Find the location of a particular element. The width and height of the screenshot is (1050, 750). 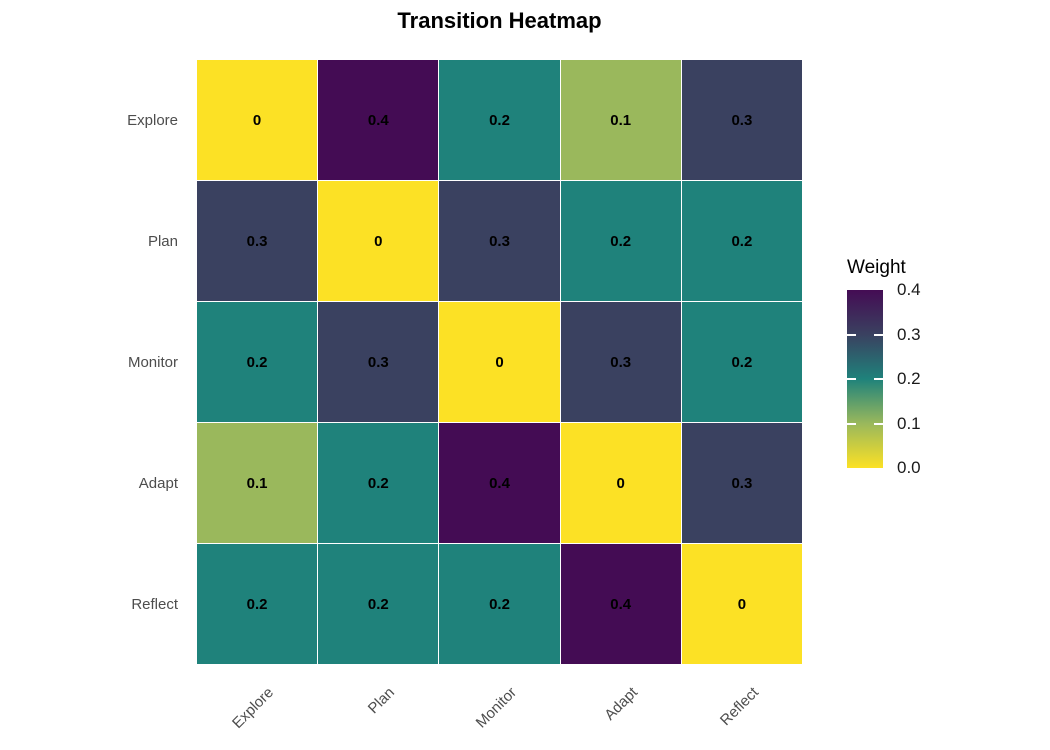

x-axis-label: Adapt is located at coordinates (620, 704).